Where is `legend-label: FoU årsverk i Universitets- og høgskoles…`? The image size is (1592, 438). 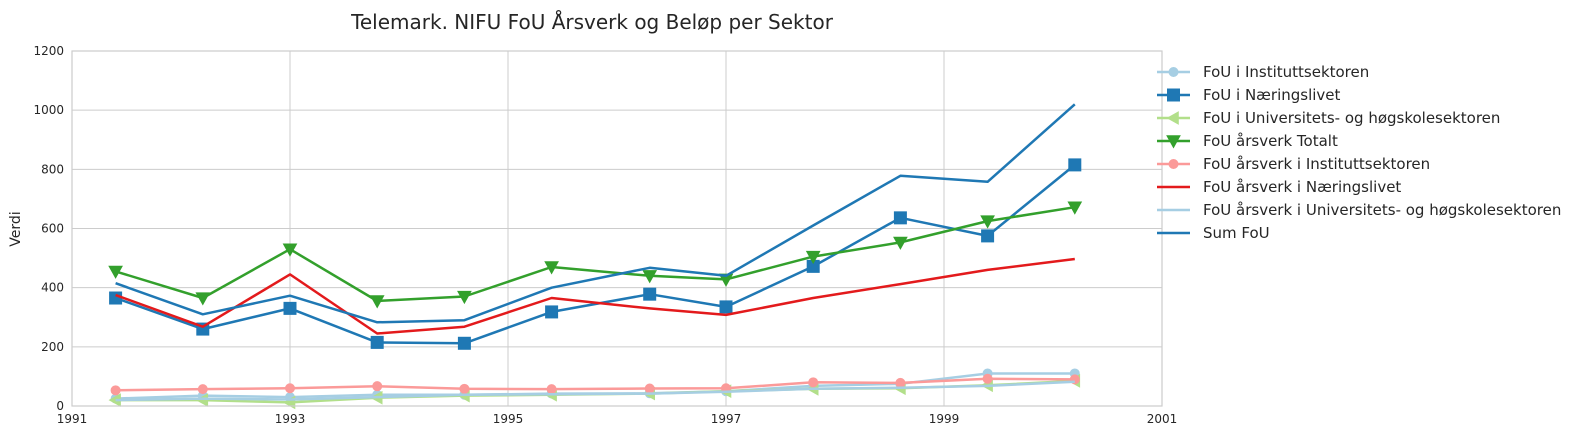
legend-label: FoU årsverk i Universitets- og høgskoles… is located at coordinates (1382, 210).